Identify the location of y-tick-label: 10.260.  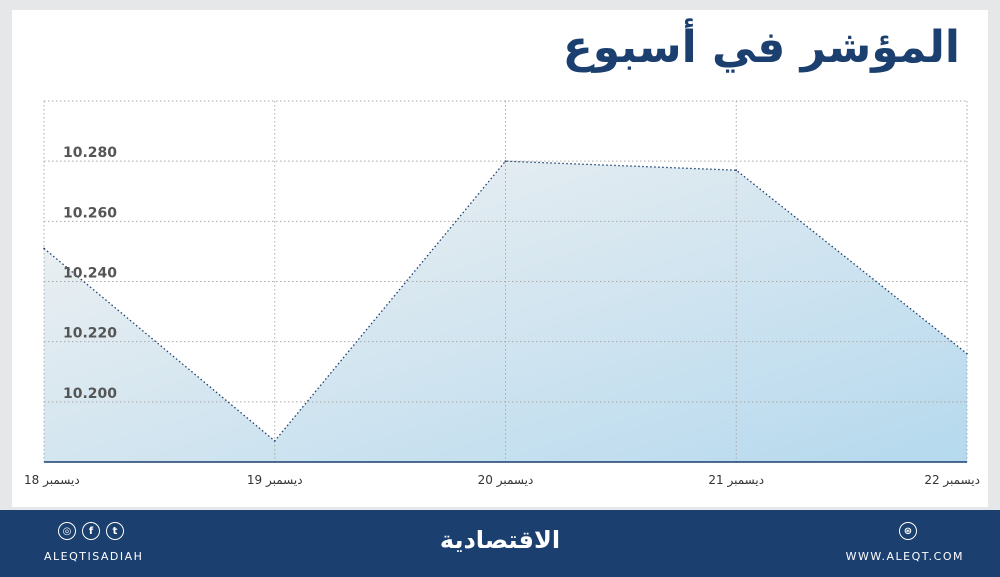
(90, 213).